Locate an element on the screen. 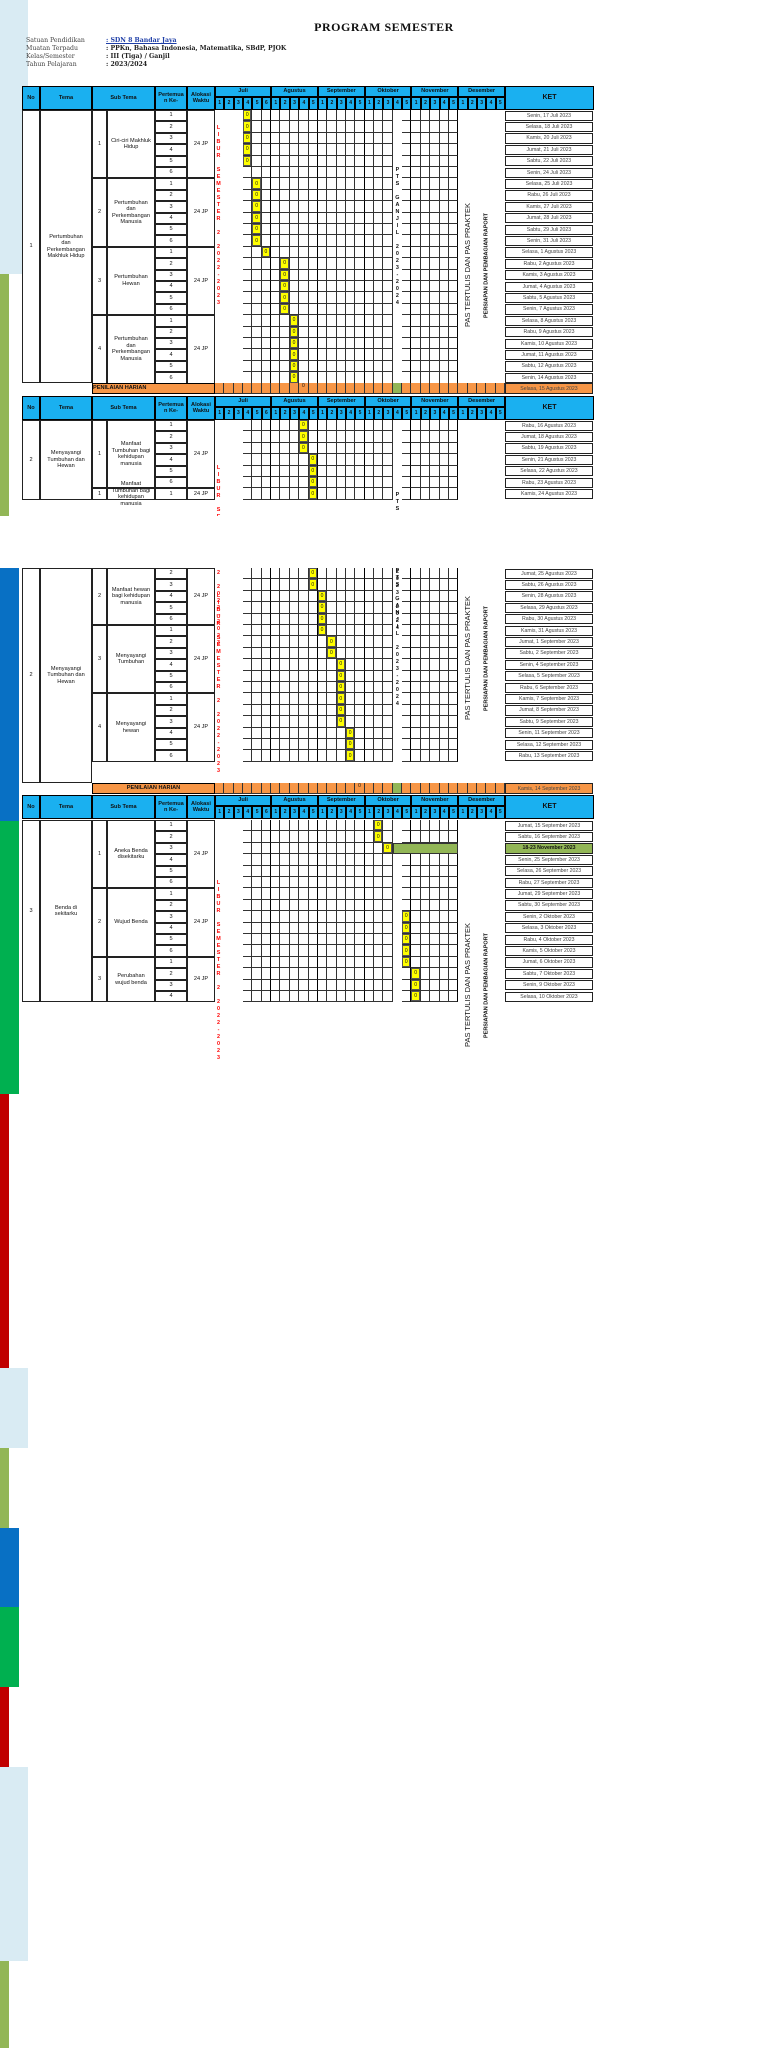  subtema-name: Aneka Benda disekitarku is located at coordinates (131, 854).